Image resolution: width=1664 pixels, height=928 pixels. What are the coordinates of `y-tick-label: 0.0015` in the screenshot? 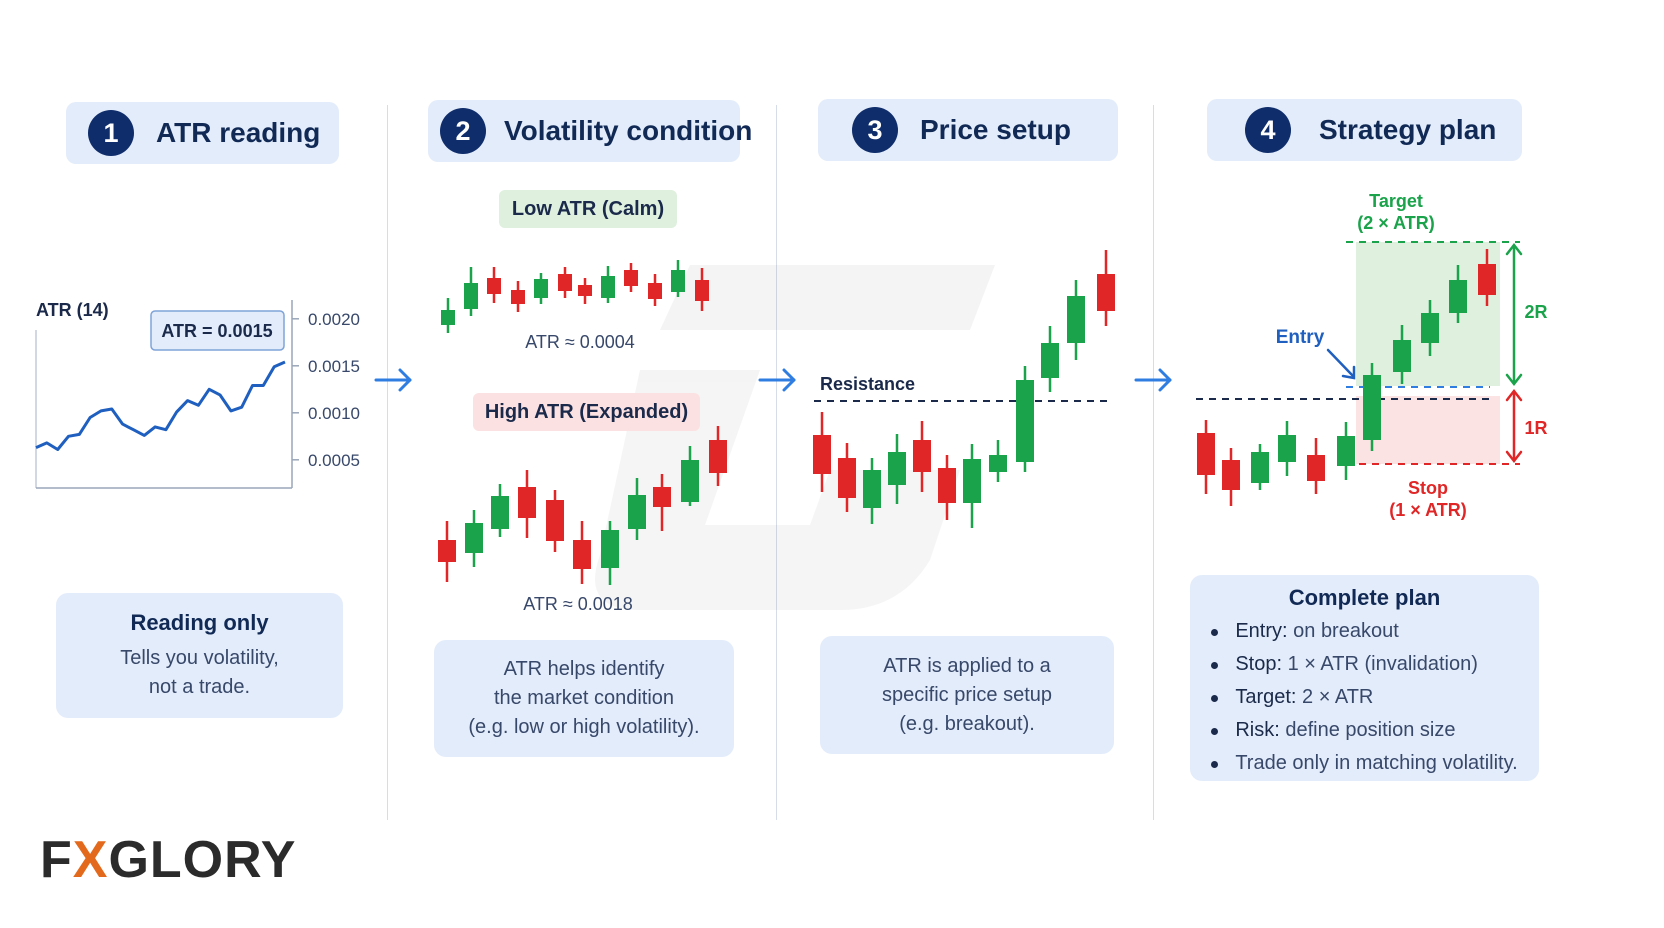 It's located at (334, 366).